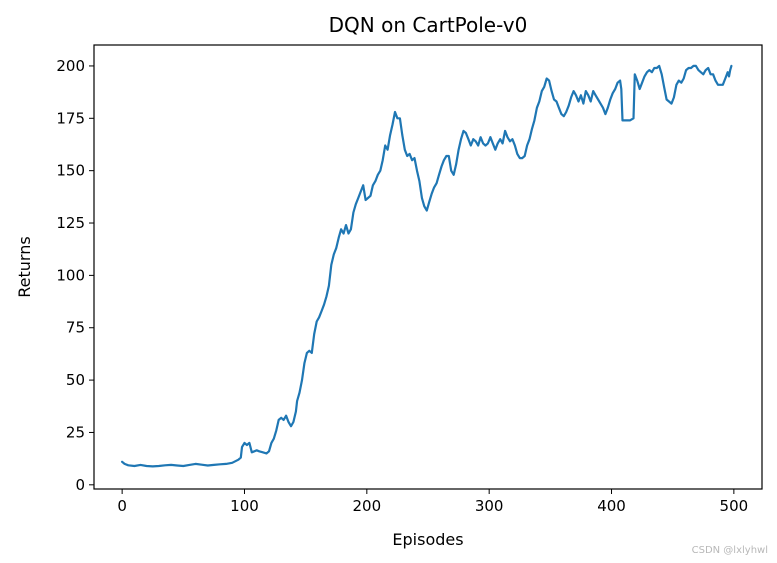 Image resolution: width=777 pixels, height=563 pixels. What do you see at coordinates (75, 328) in the screenshot?
I see `y-tick-label: 75` at bounding box center [75, 328].